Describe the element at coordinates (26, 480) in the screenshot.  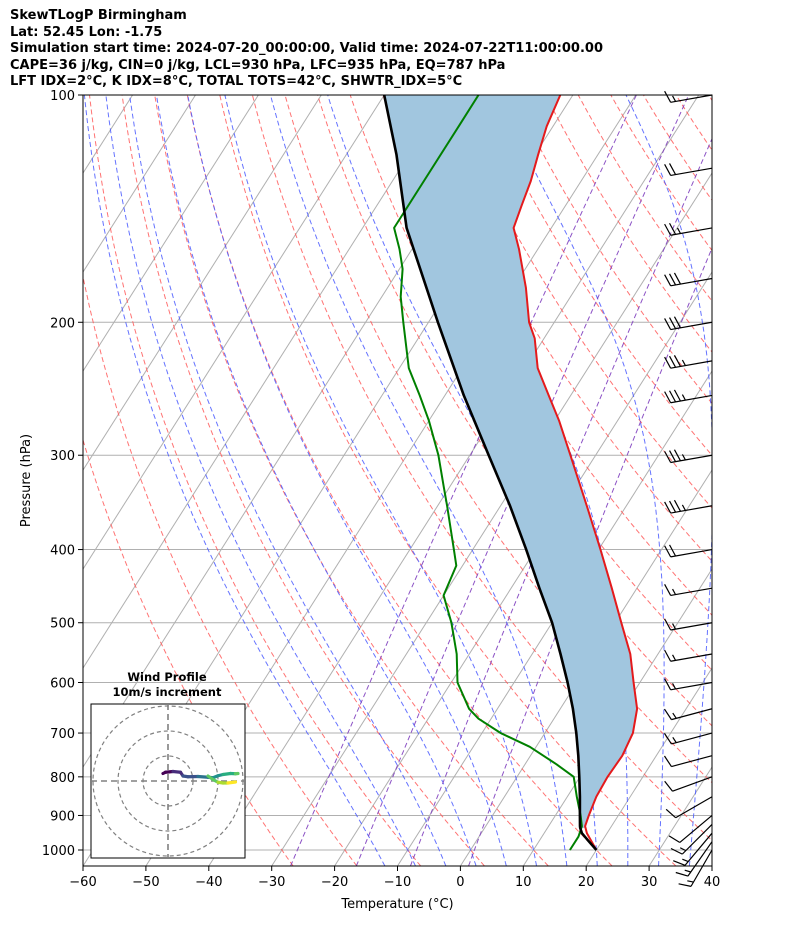
I see `y-axis-label: Pressure (hPa)` at that location.